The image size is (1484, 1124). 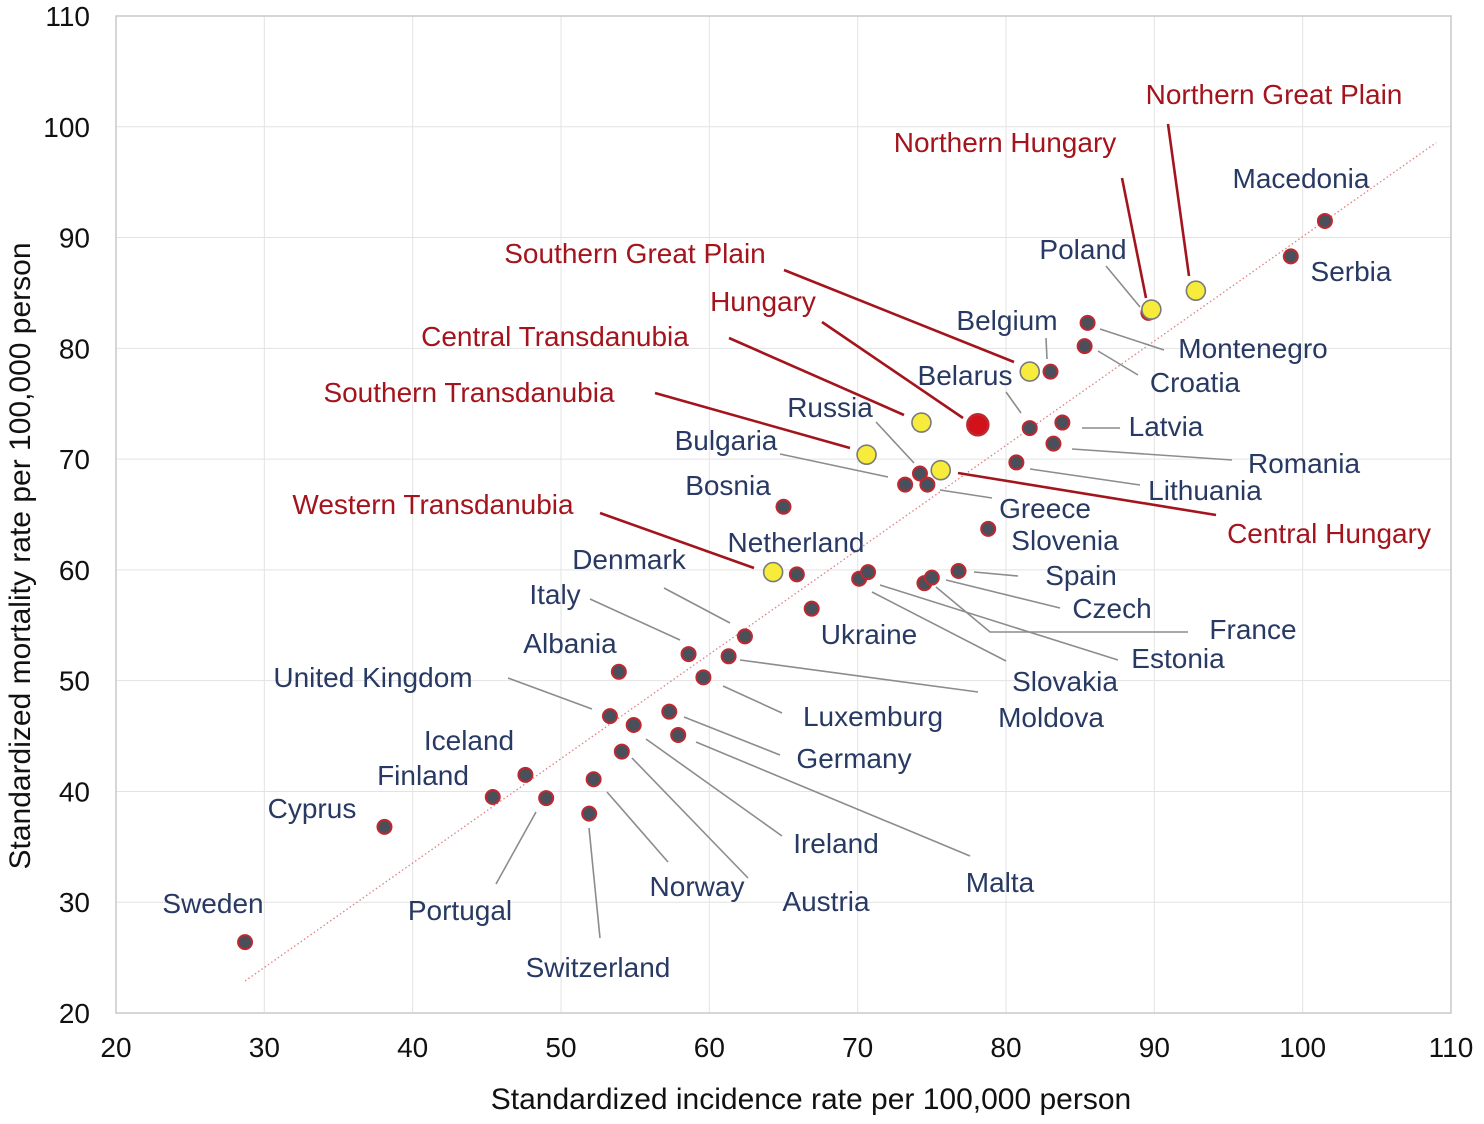 I want to click on data-point-finland, so click(x=492, y=796).